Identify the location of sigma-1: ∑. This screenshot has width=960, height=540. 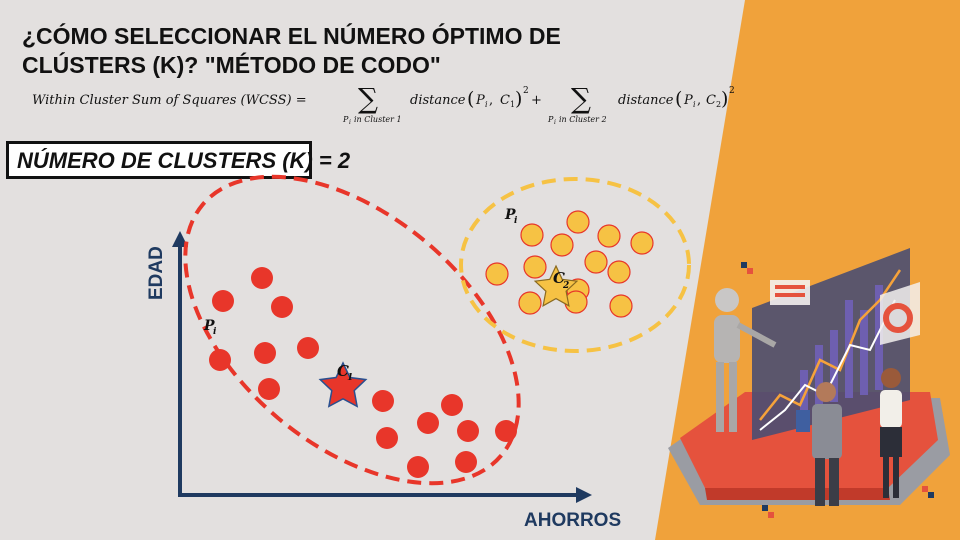
(368, 98).